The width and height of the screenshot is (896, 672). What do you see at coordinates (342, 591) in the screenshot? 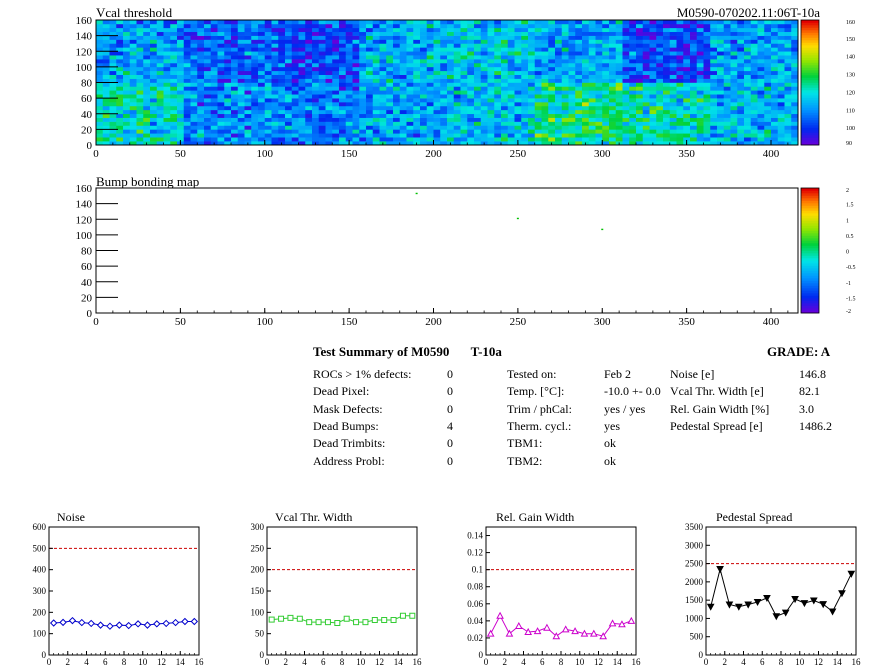
I see `mini-chart-frame` at bounding box center [342, 591].